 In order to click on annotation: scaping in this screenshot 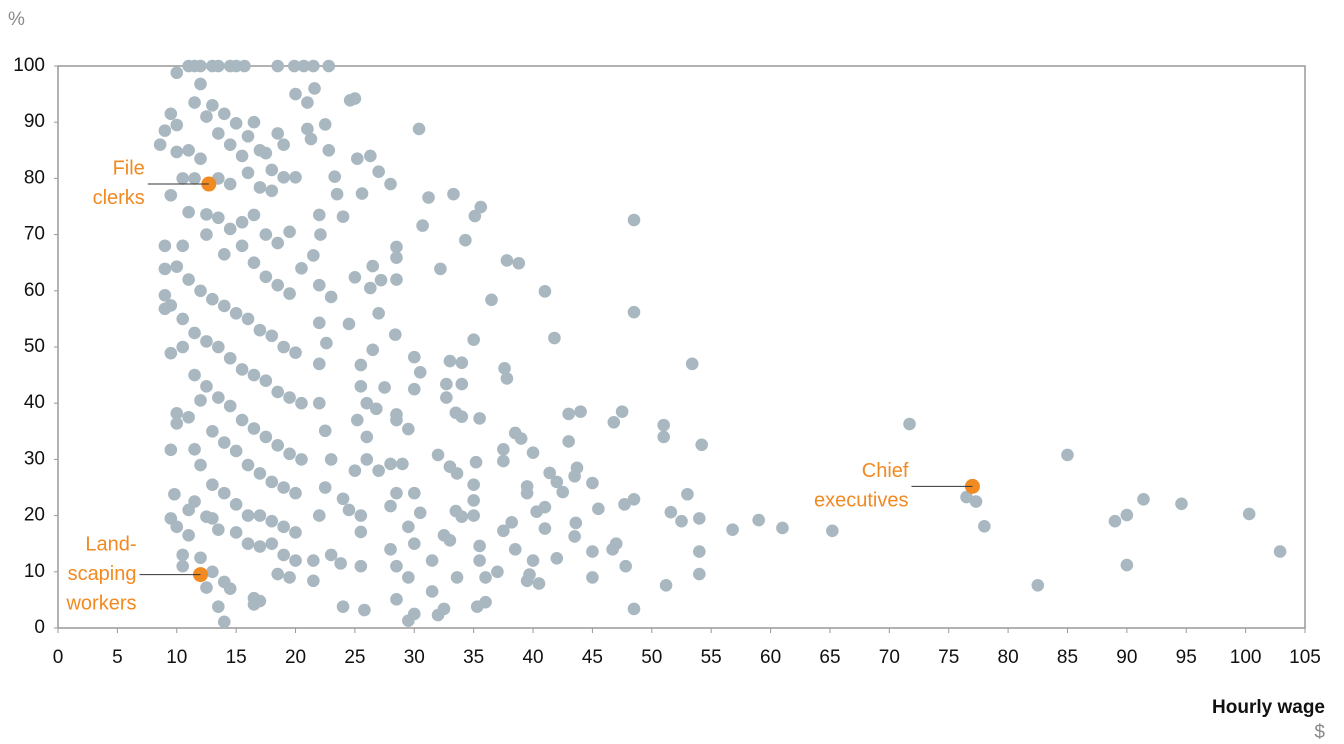, I will do `click(102, 574)`.